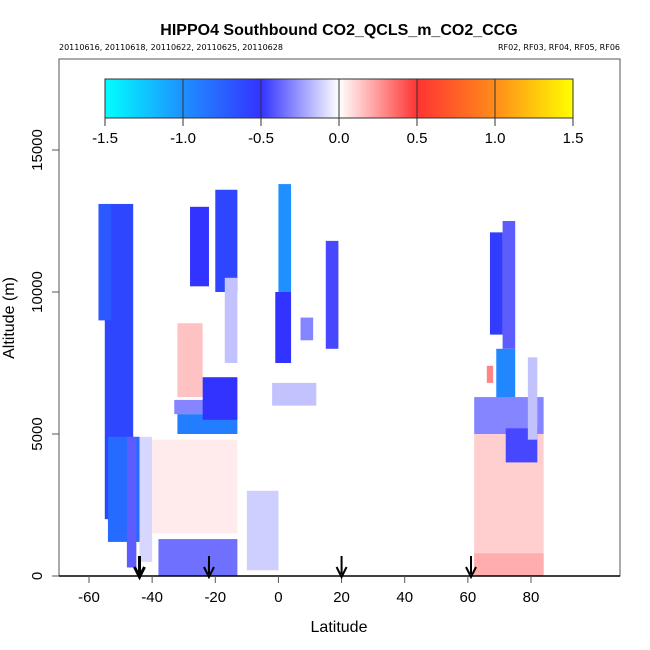 The height and width of the screenshot is (650, 650). I want to click on colorbar-tick-label: -1.5, so click(105, 138).